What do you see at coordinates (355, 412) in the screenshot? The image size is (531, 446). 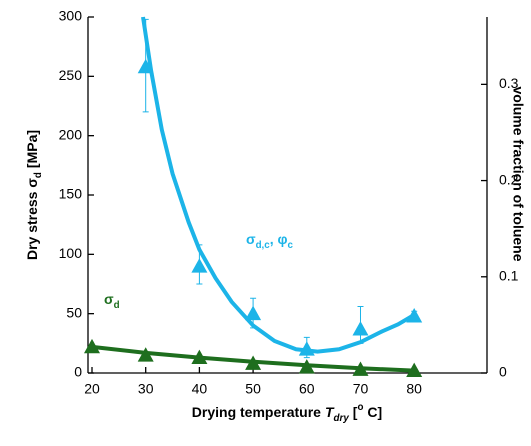 I see `label-part: [` at bounding box center [355, 412].